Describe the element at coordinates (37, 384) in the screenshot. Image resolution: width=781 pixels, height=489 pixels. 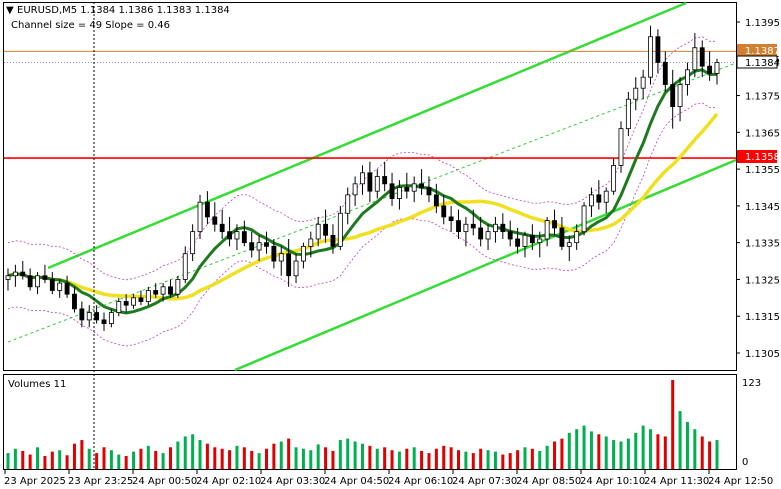
I see `volumes-label: Volumes 11` at that location.